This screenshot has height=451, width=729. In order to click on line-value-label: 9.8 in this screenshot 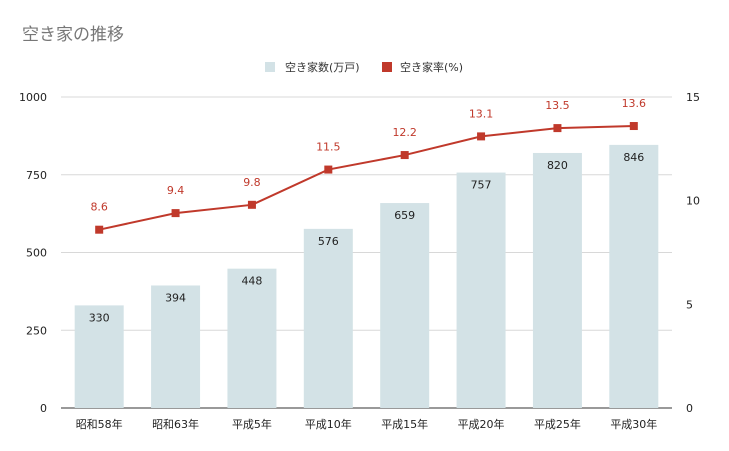, I will do `click(252, 182)`.